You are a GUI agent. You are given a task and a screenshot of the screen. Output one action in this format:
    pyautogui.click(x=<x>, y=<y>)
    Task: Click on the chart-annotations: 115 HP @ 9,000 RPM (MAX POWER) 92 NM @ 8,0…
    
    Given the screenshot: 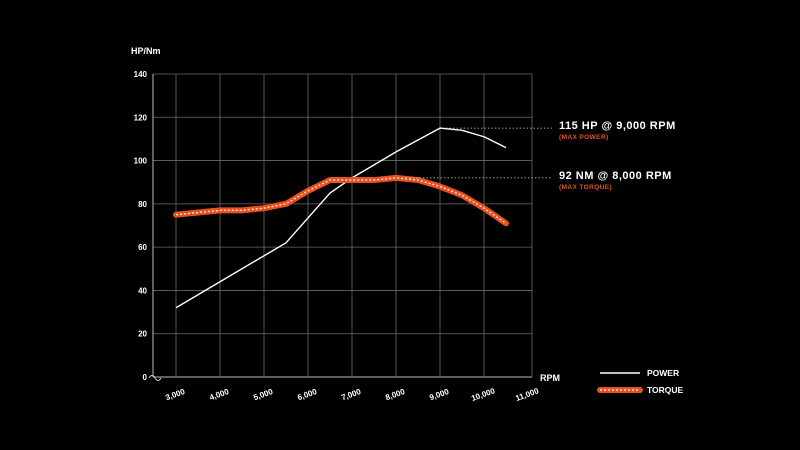 What is the action you would take?
    pyautogui.click(x=539, y=155)
    